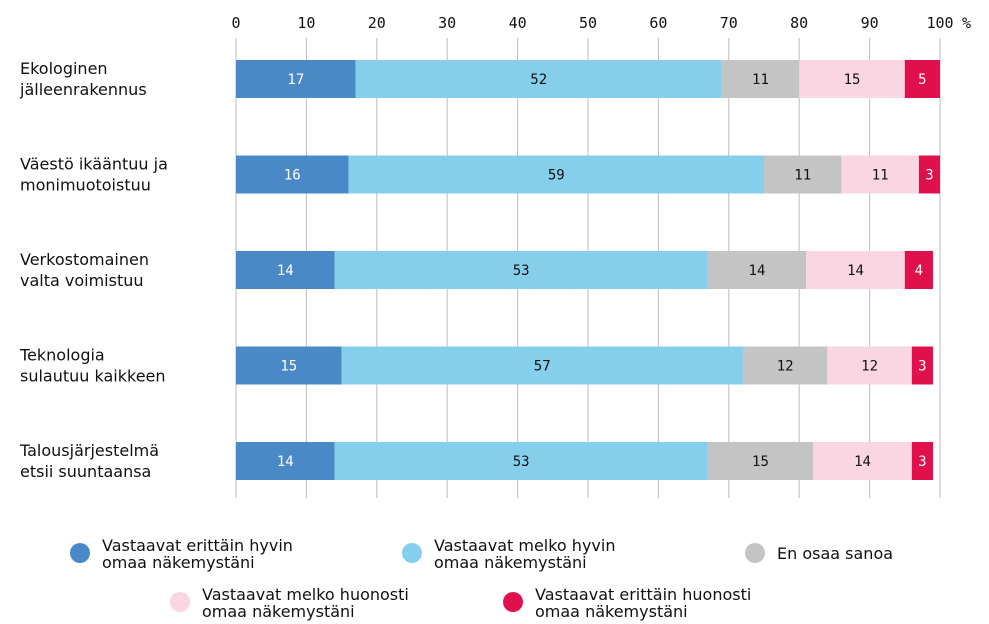  What do you see at coordinates (235, 23) in the screenshot?
I see `x-tick-label: 0` at bounding box center [235, 23].